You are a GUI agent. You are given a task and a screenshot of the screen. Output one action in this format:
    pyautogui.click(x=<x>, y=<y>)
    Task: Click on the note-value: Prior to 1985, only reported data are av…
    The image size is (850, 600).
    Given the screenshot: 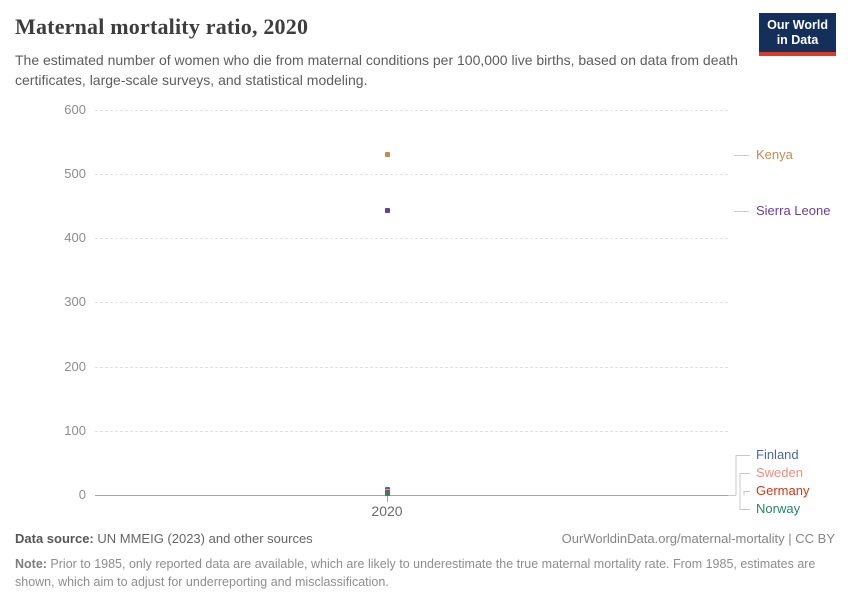 What is the action you would take?
    pyautogui.click(x=415, y=573)
    